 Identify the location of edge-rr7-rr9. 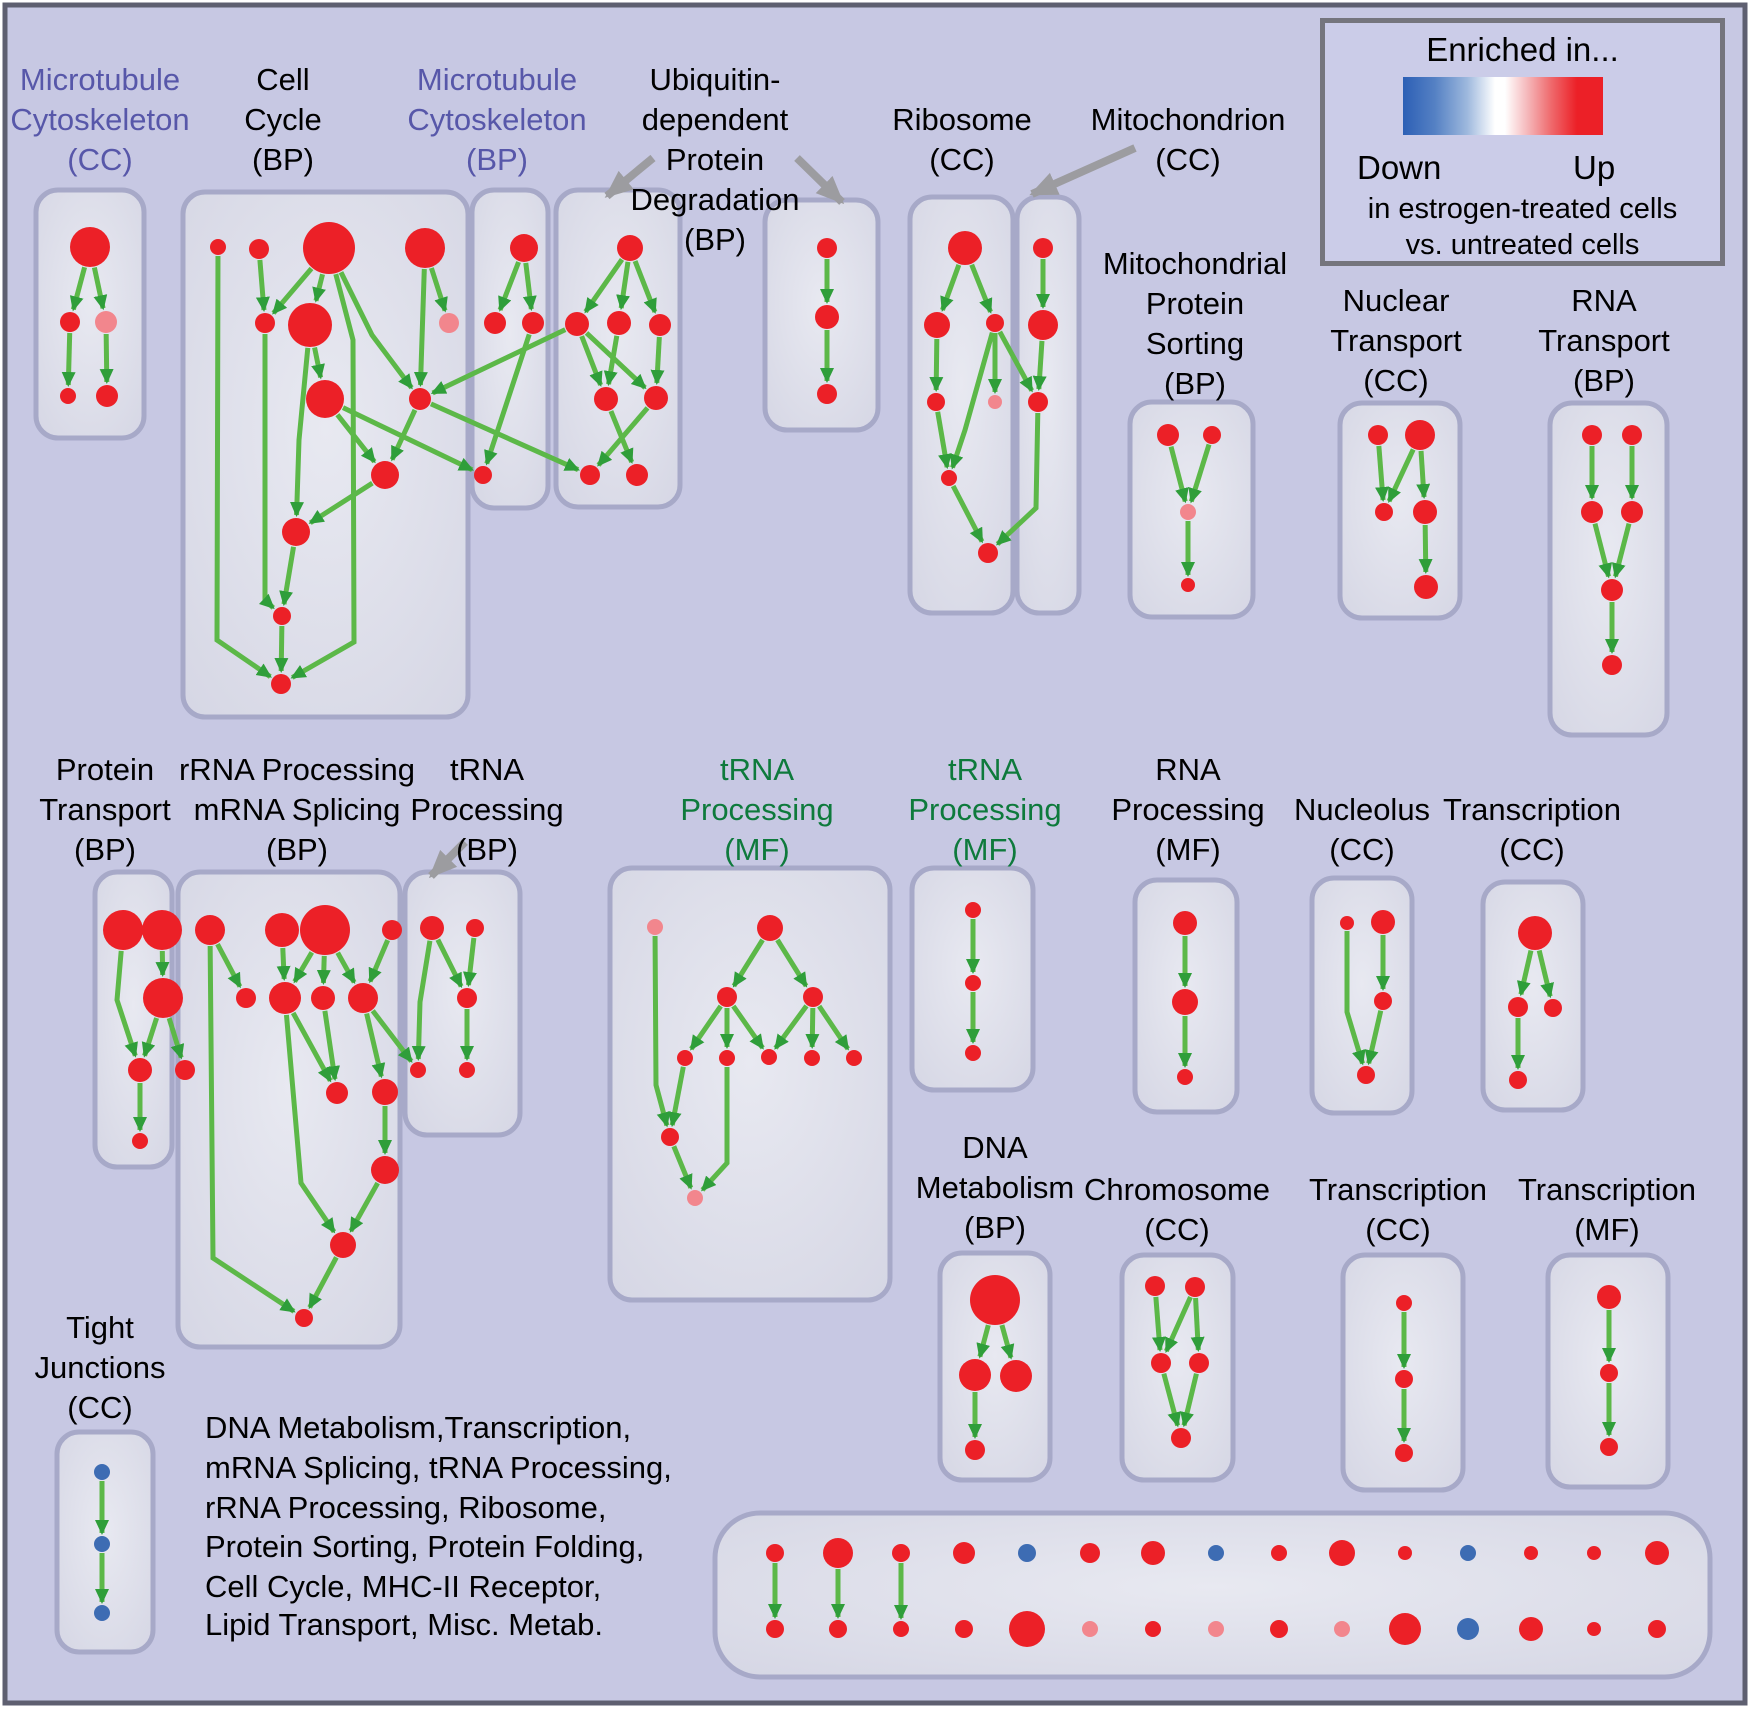
(331, 1046).